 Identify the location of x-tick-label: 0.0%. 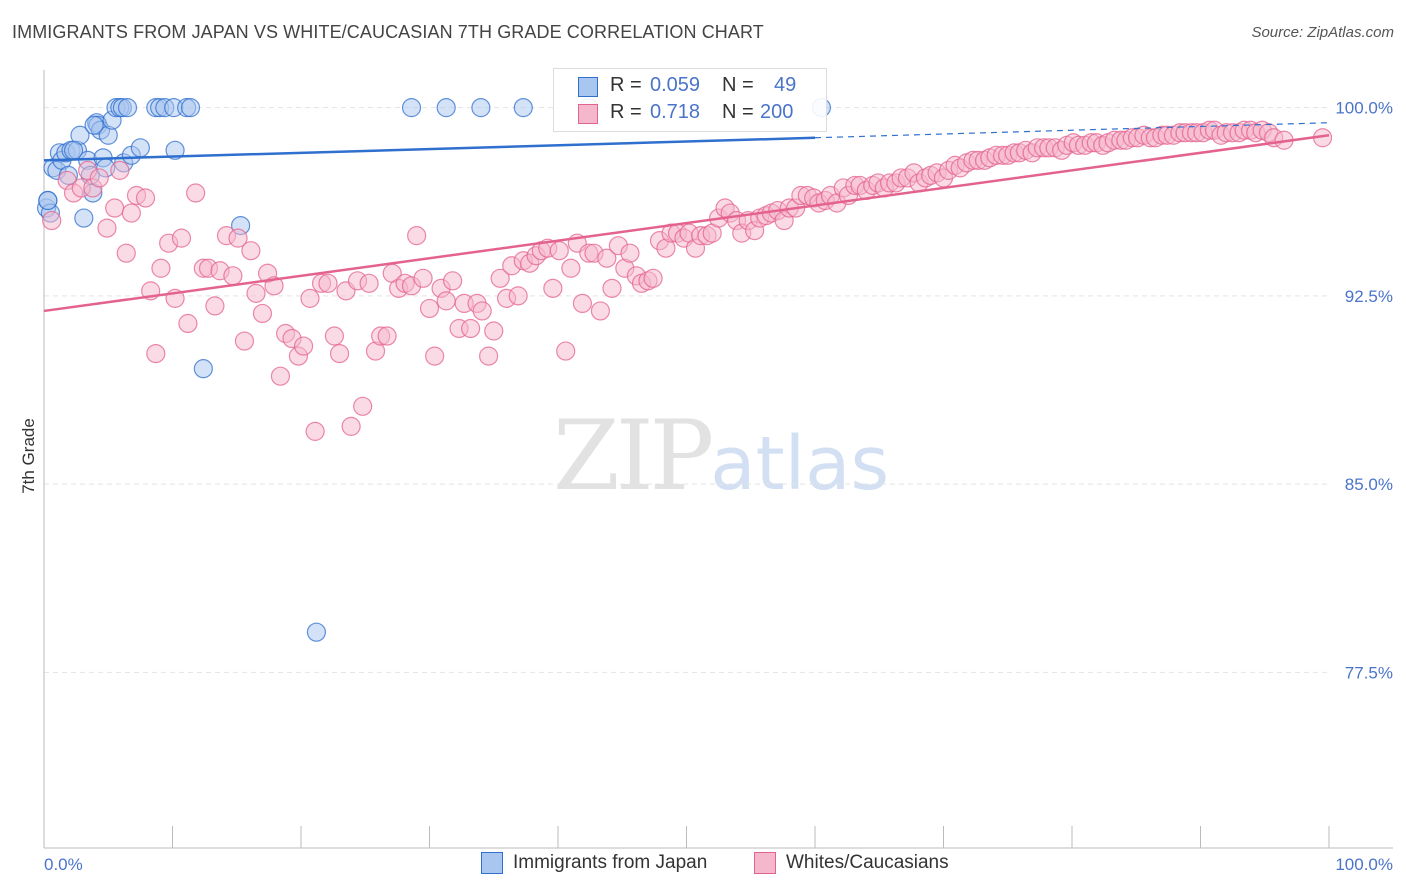
(63, 864).